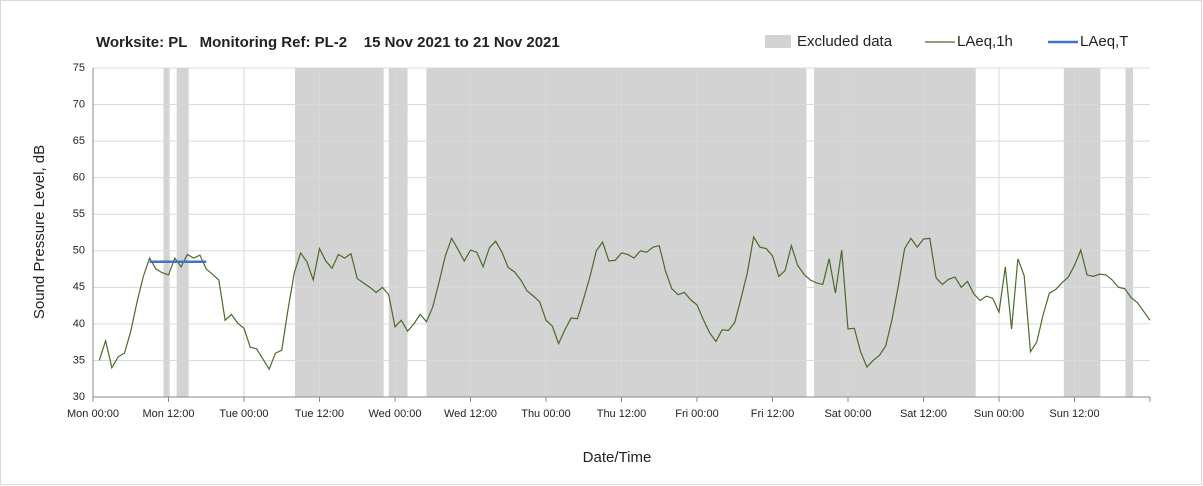 Image resolution: width=1203 pixels, height=486 pixels. What do you see at coordinates (79, 251) in the screenshot?
I see `y-tick-label: 50` at bounding box center [79, 251].